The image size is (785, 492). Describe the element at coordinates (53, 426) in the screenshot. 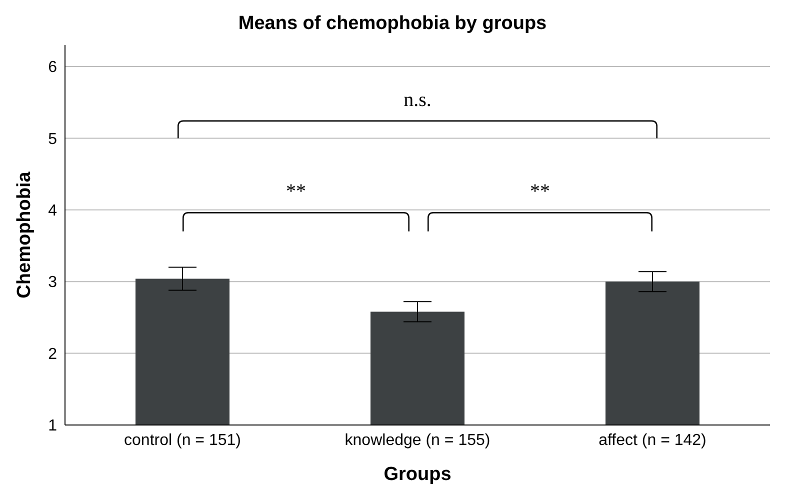

I see `y-tick-label: 1` at that location.